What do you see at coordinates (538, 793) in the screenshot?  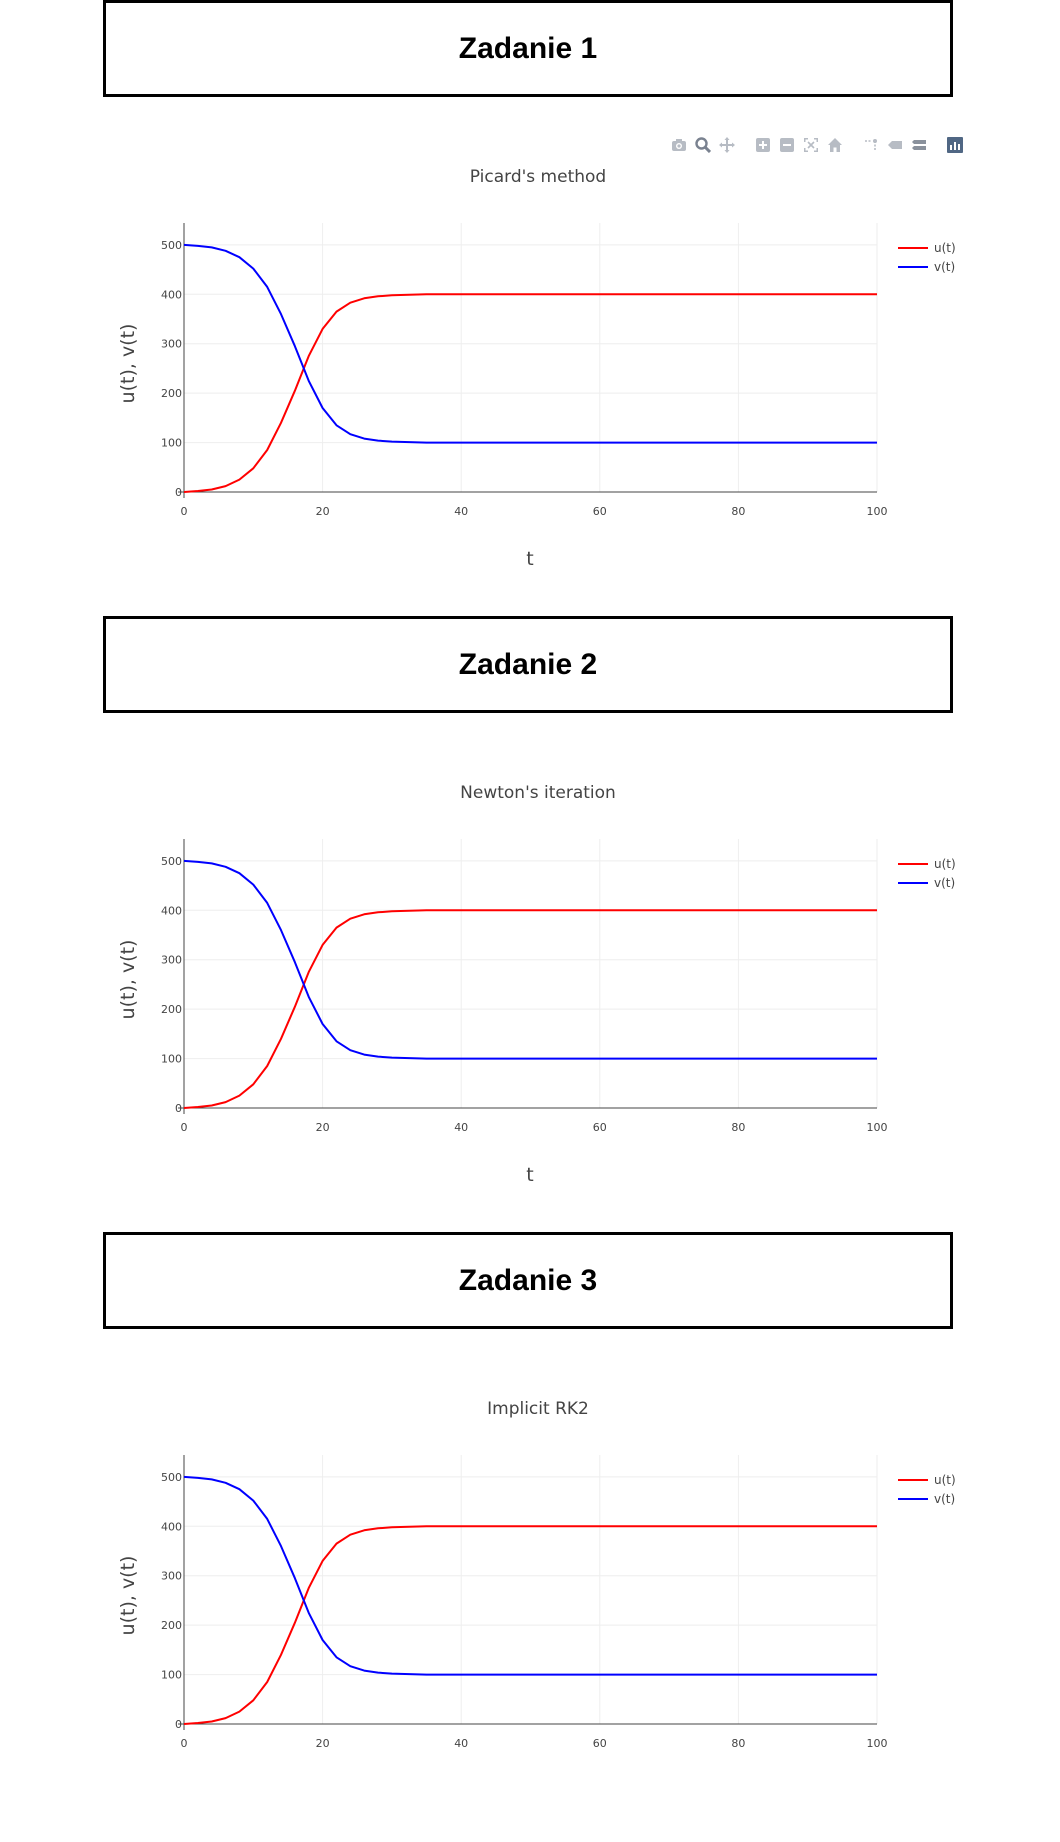 I see `chart-title: Newton's iteration` at bounding box center [538, 793].